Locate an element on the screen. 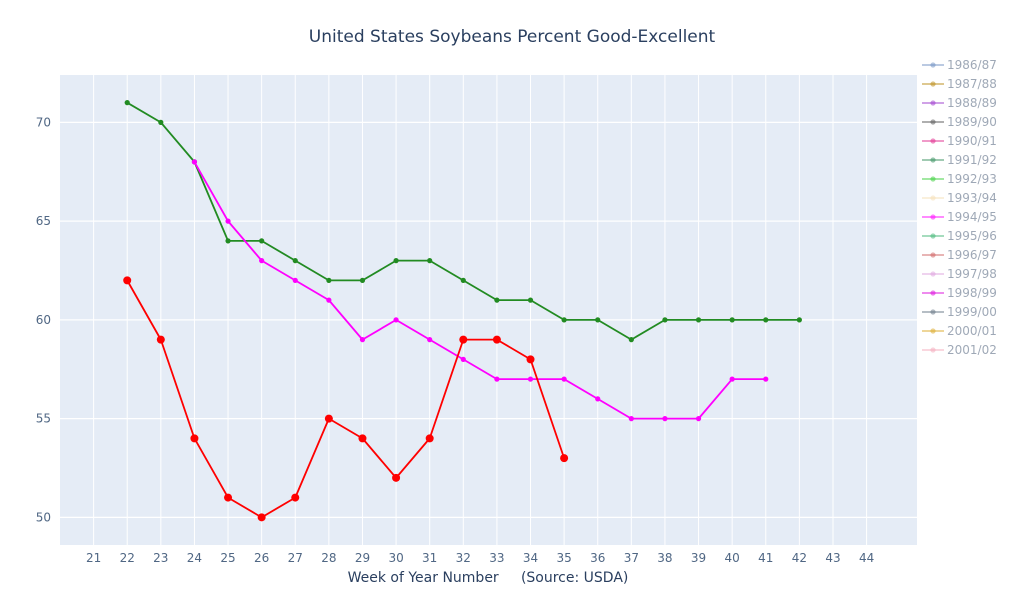  x-tick-label: 33 is located at coordinates (496, 558).